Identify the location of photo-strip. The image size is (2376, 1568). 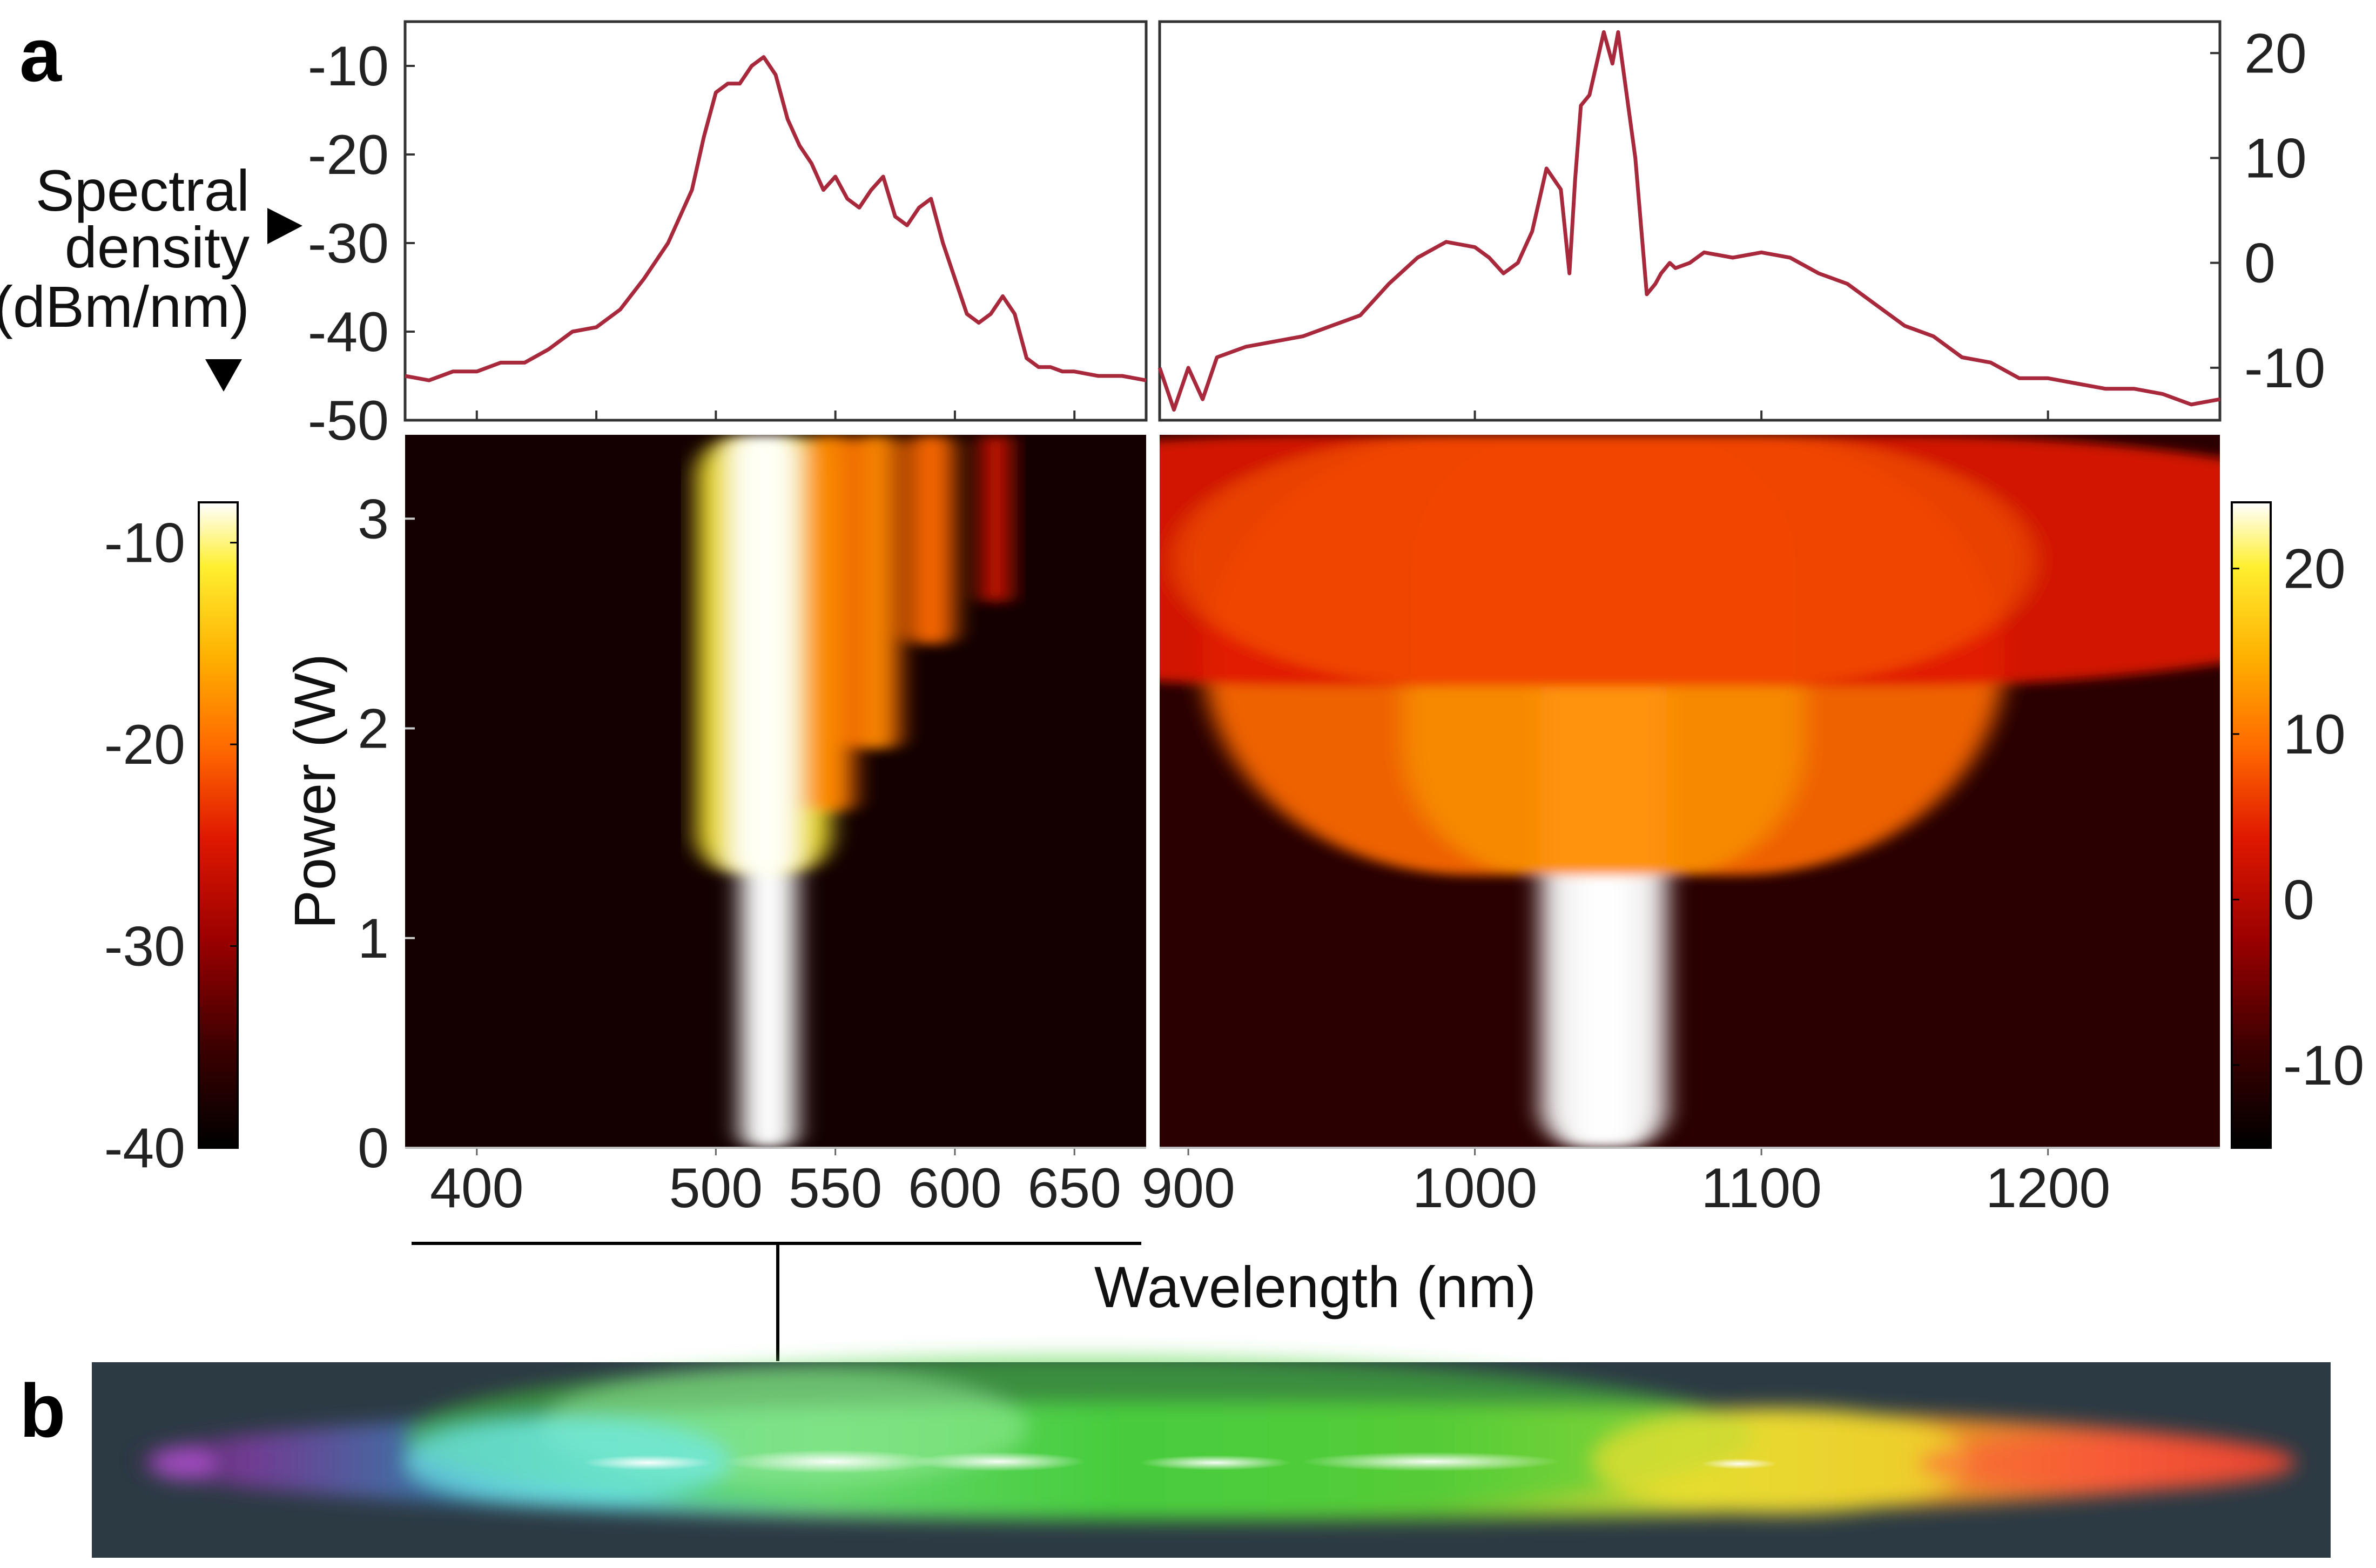
(1211, 1457).